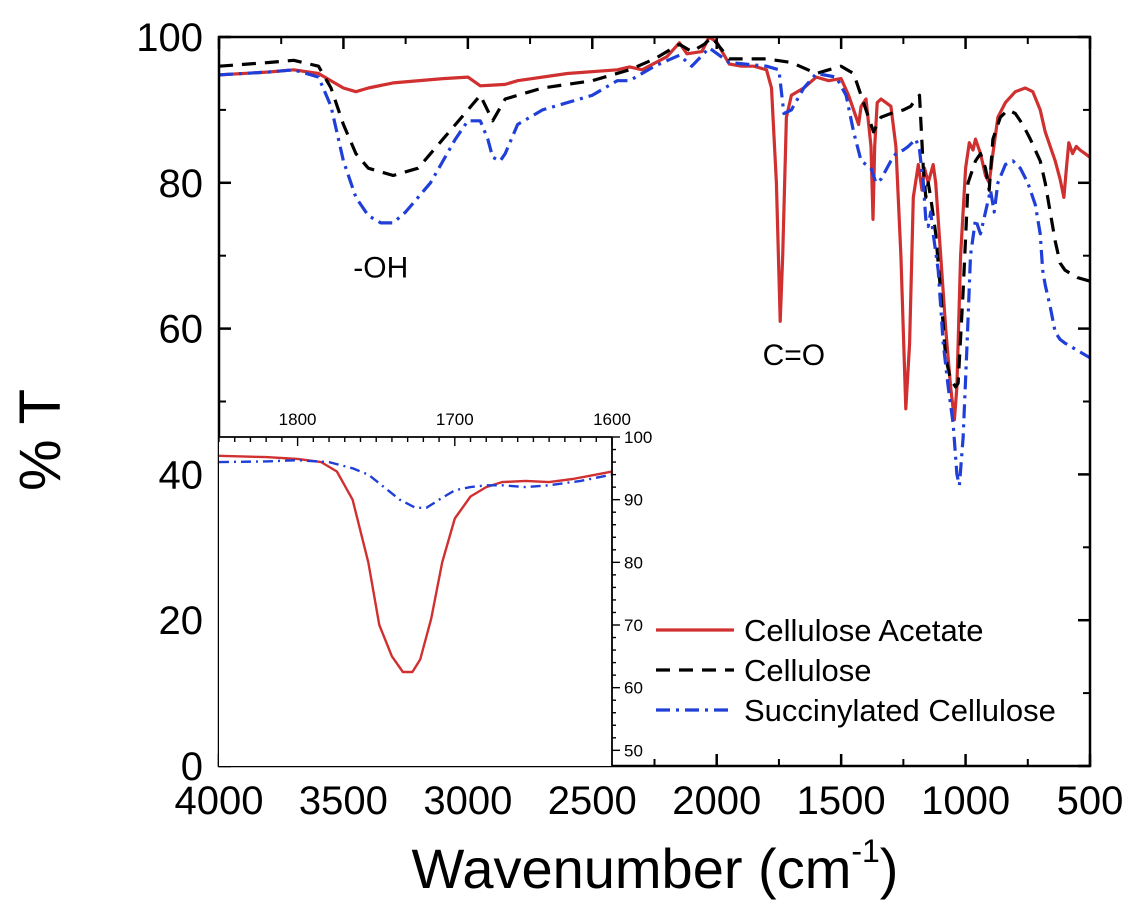  What do you see at coordinates (40, 440) in the screenshot?
I see `y-axis-label: % T` at bounding box center [40, 440].